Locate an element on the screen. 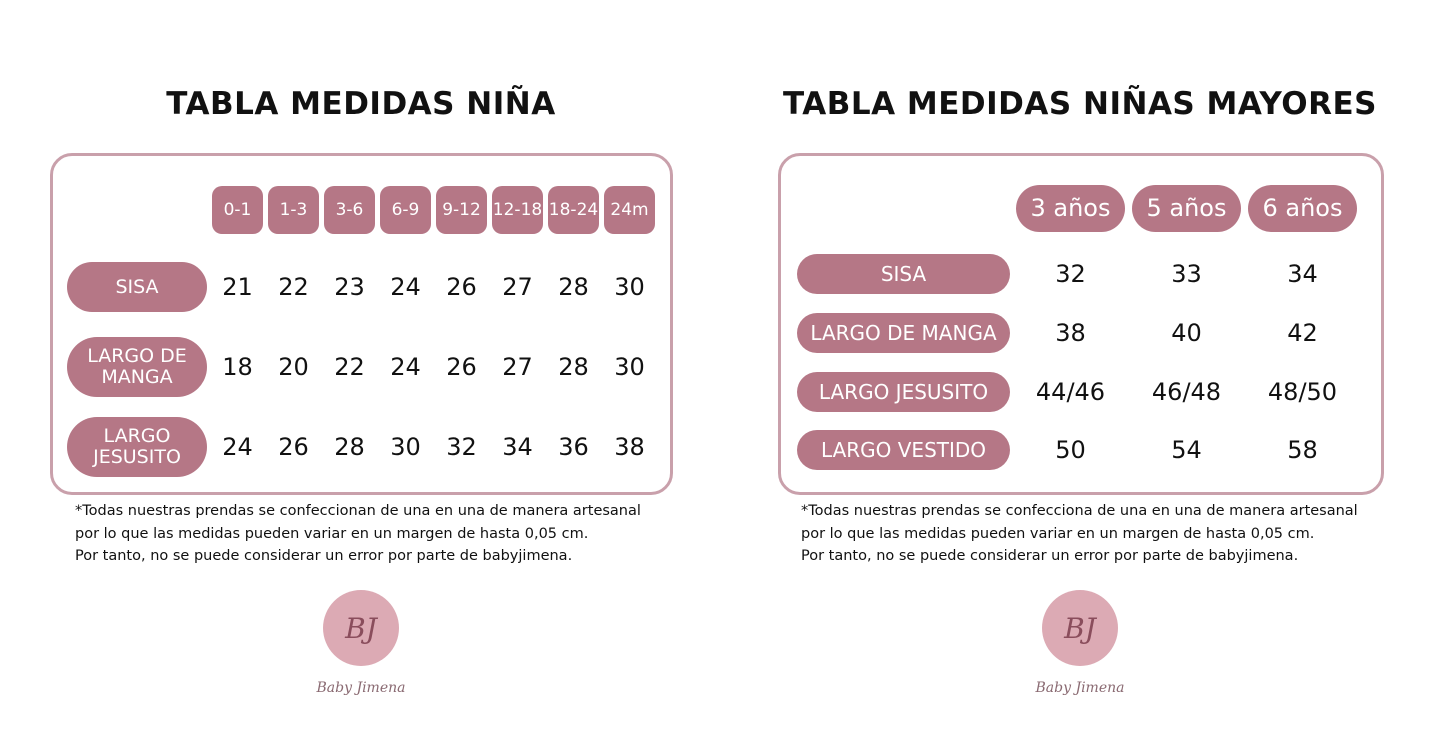 Image resolution: width=1429 pixels, height=736 pixels. column-header: 12-18 is located at coordinates (517, 210).